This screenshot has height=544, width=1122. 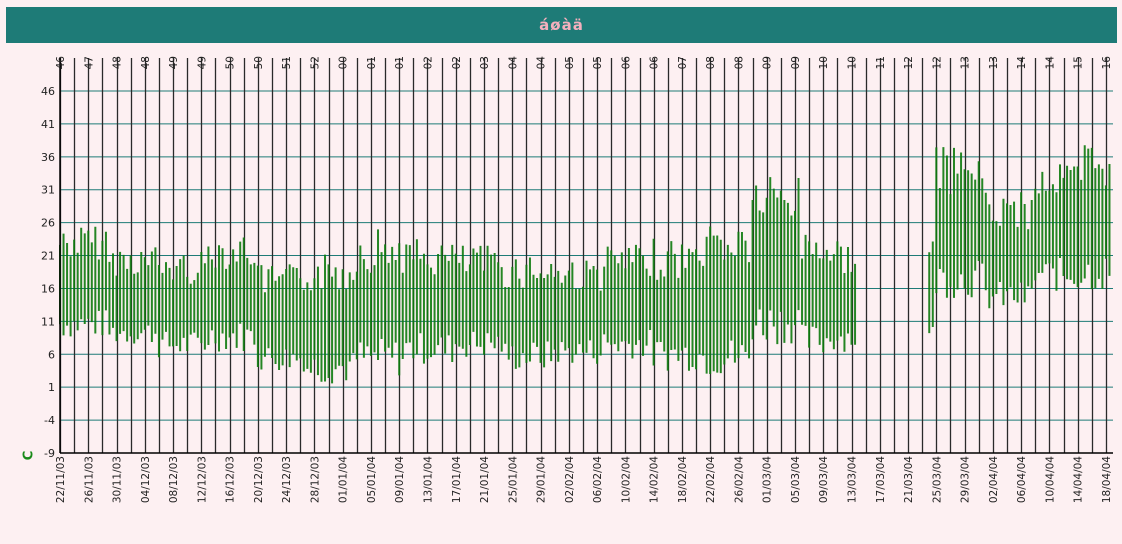 What do you see at coordinates (485, 479) in the screenshot?
I see `x-tick-label: 21/01/04` at bounding box center [485, 479].